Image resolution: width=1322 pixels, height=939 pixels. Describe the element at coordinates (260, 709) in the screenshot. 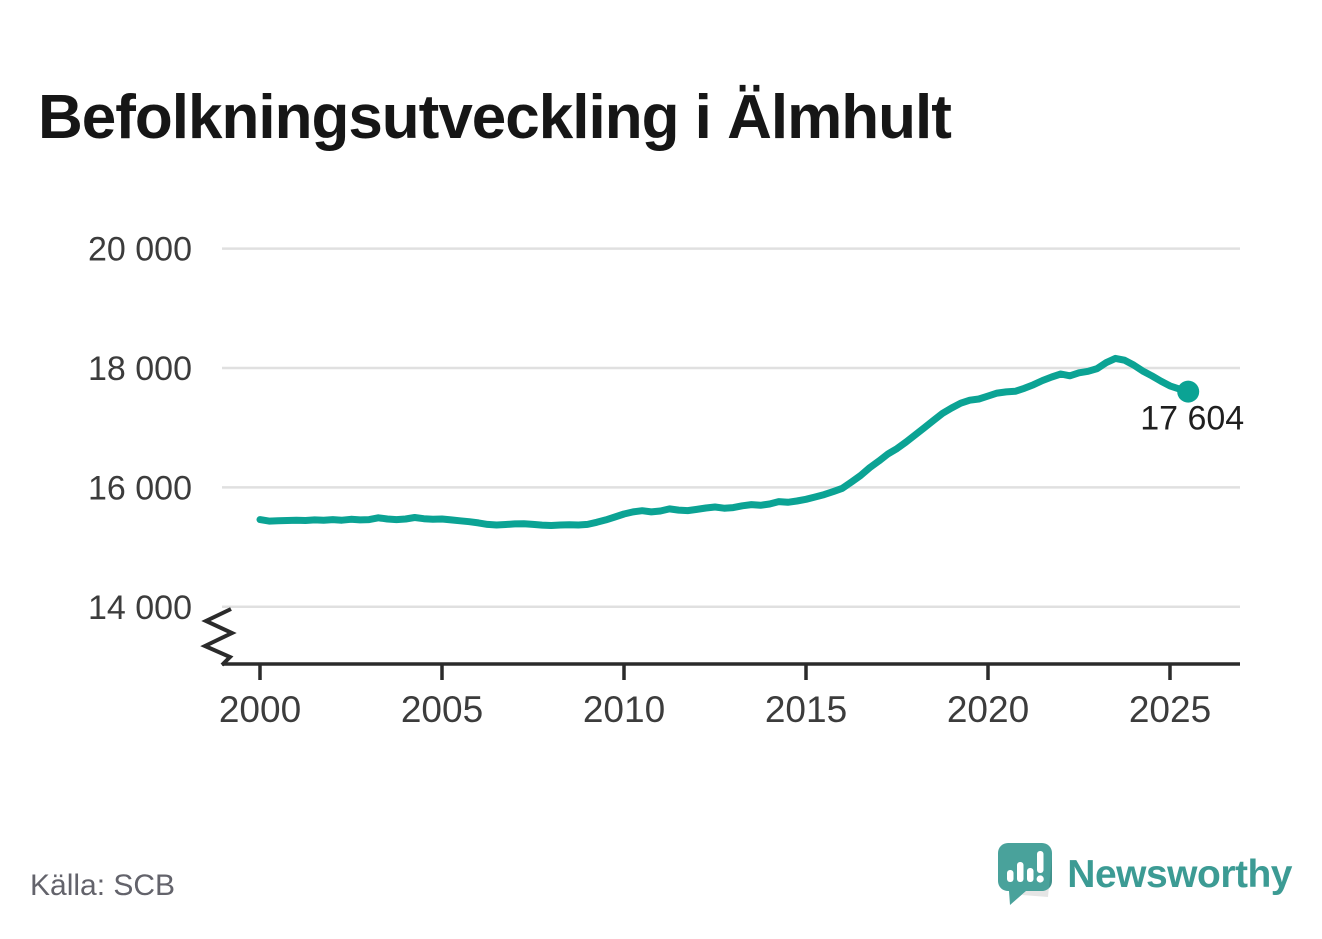

I see `x-tick-label: 2000` at that location.